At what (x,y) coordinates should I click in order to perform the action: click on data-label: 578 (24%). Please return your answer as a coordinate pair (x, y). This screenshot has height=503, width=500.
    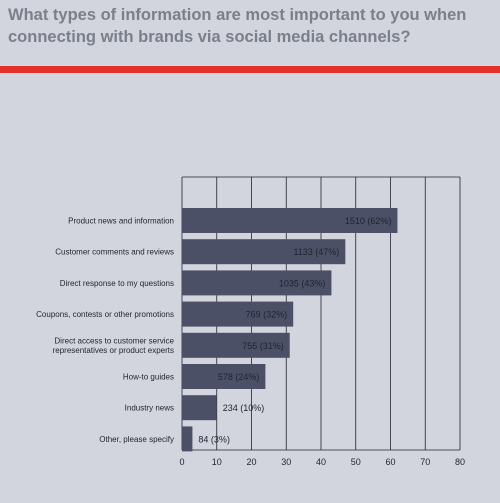
    Looking at the image, I should click on (239, 377).